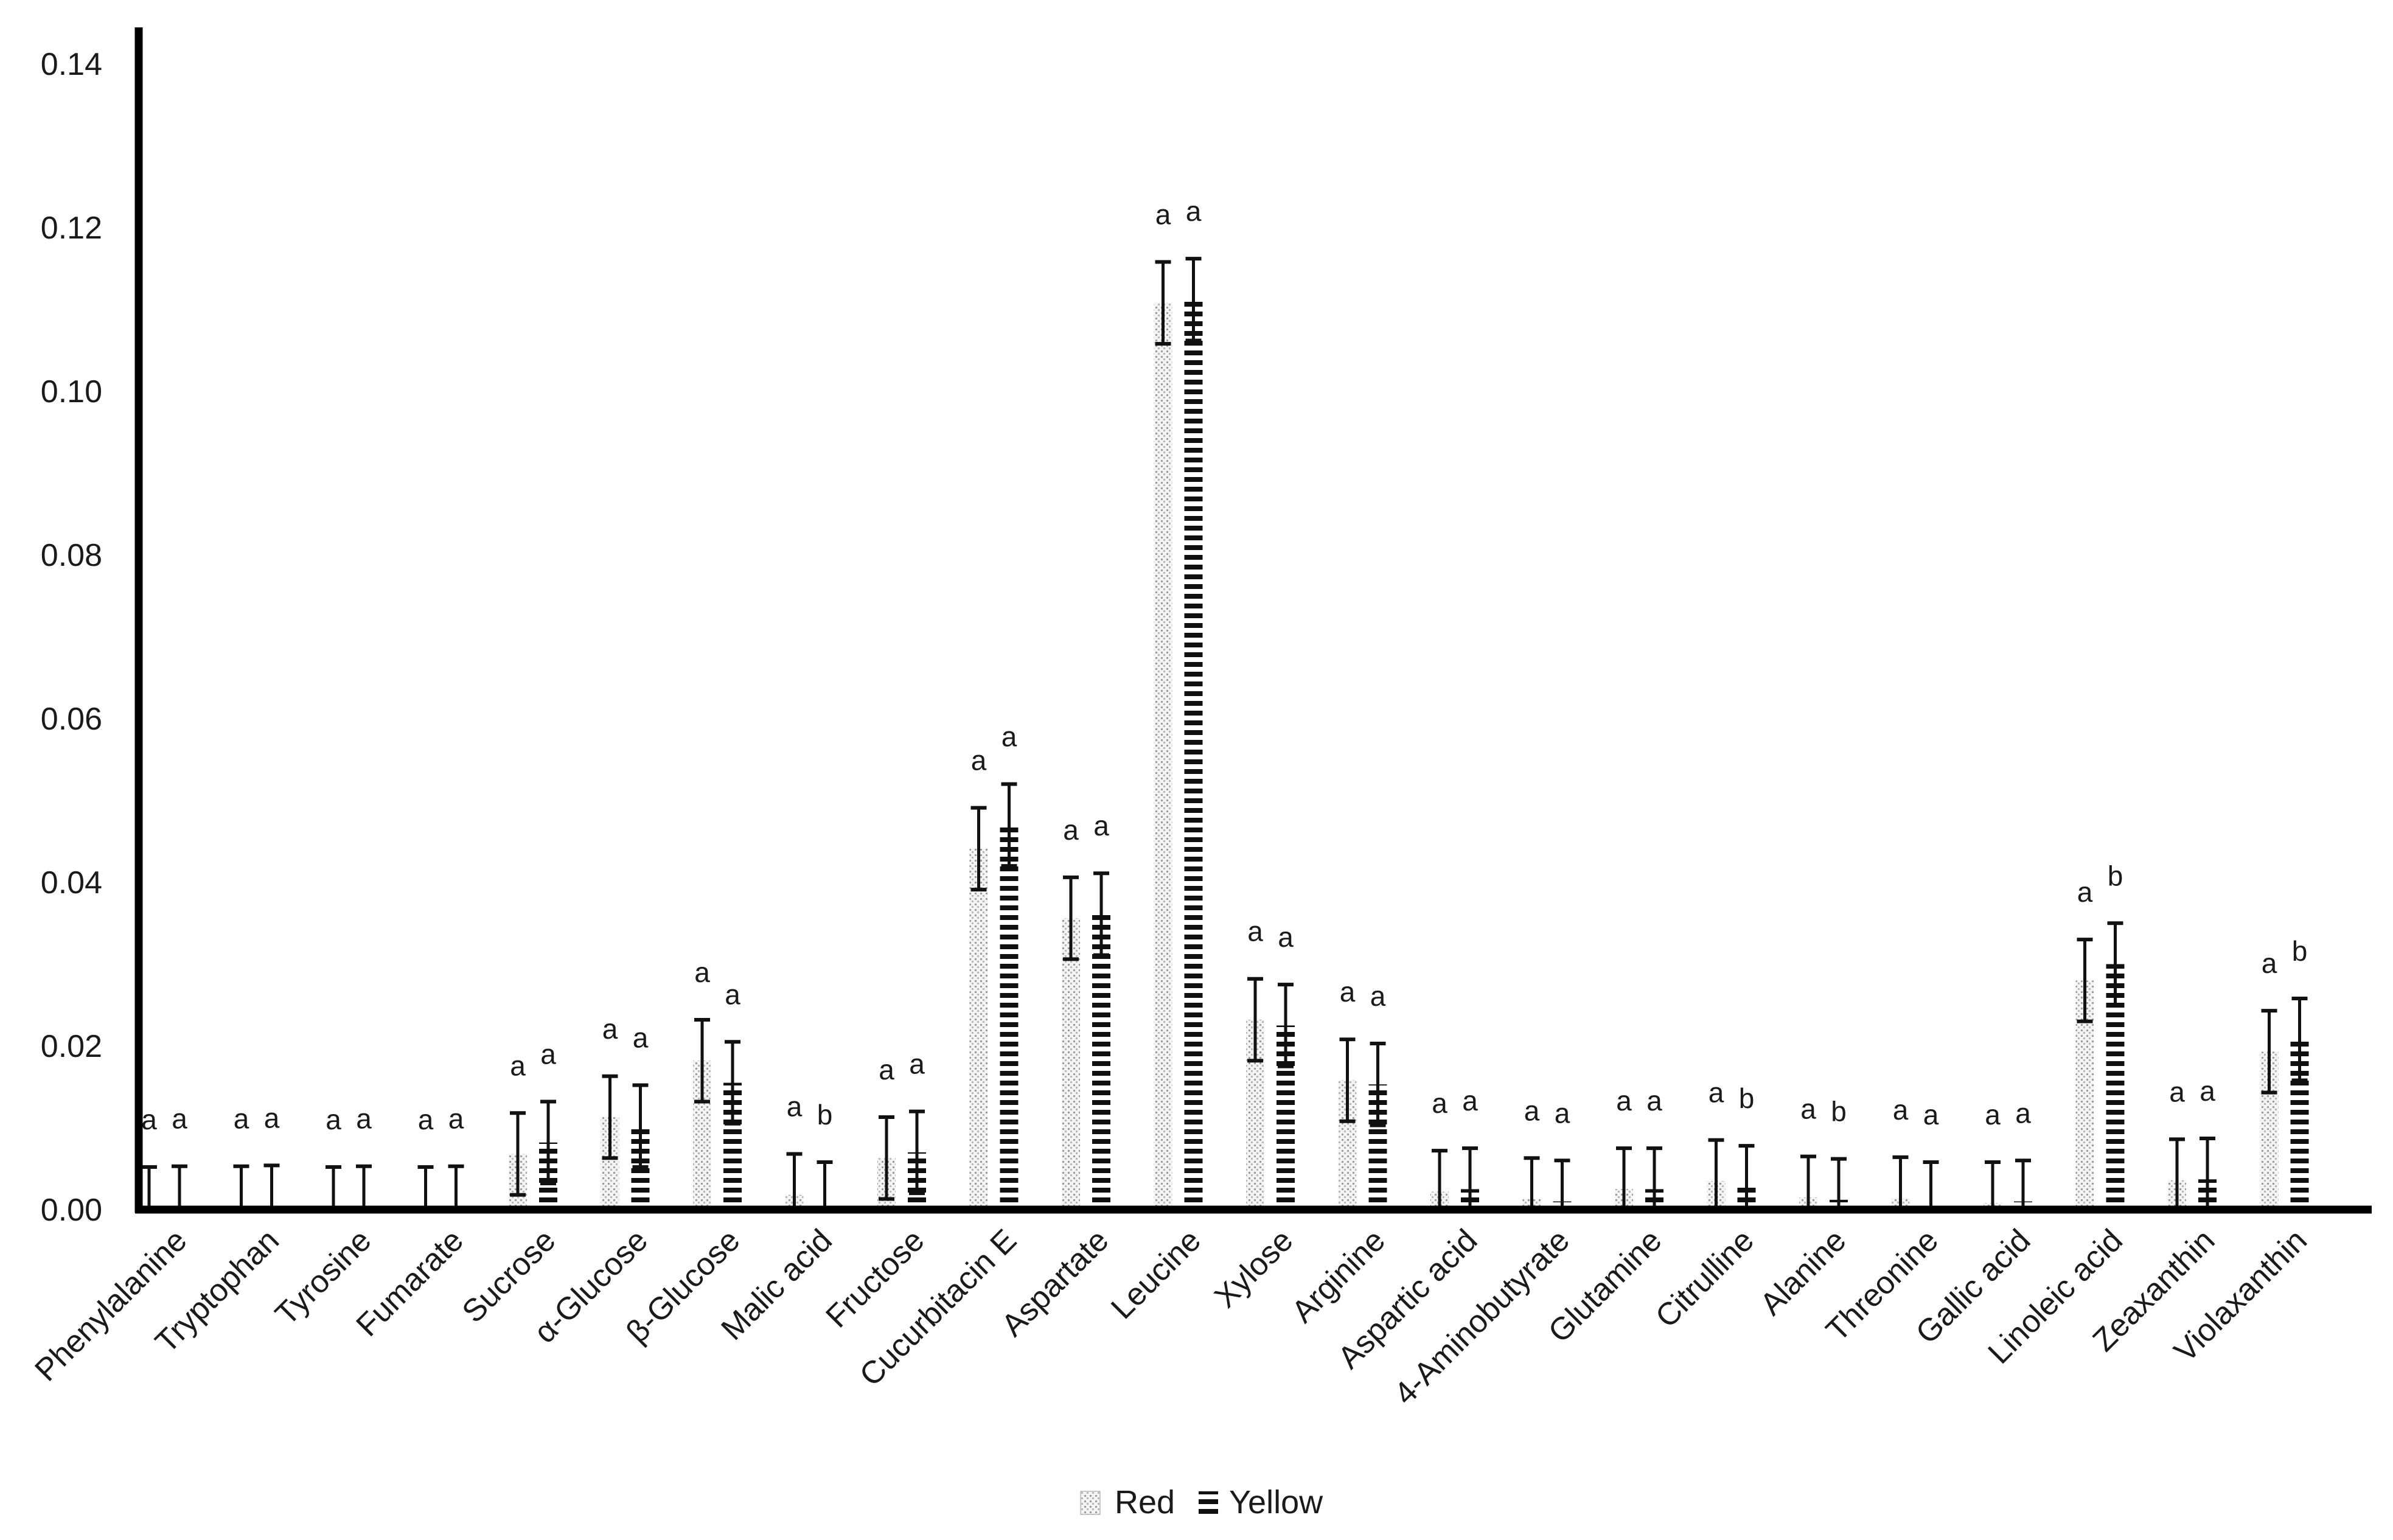 Image resolution: width=2393 pixels, height=1540 pixels. Describe the element at coordinates (938, 1307) in the screenshot. I see `x-tick-label: Cucurbitacin E` at that location.